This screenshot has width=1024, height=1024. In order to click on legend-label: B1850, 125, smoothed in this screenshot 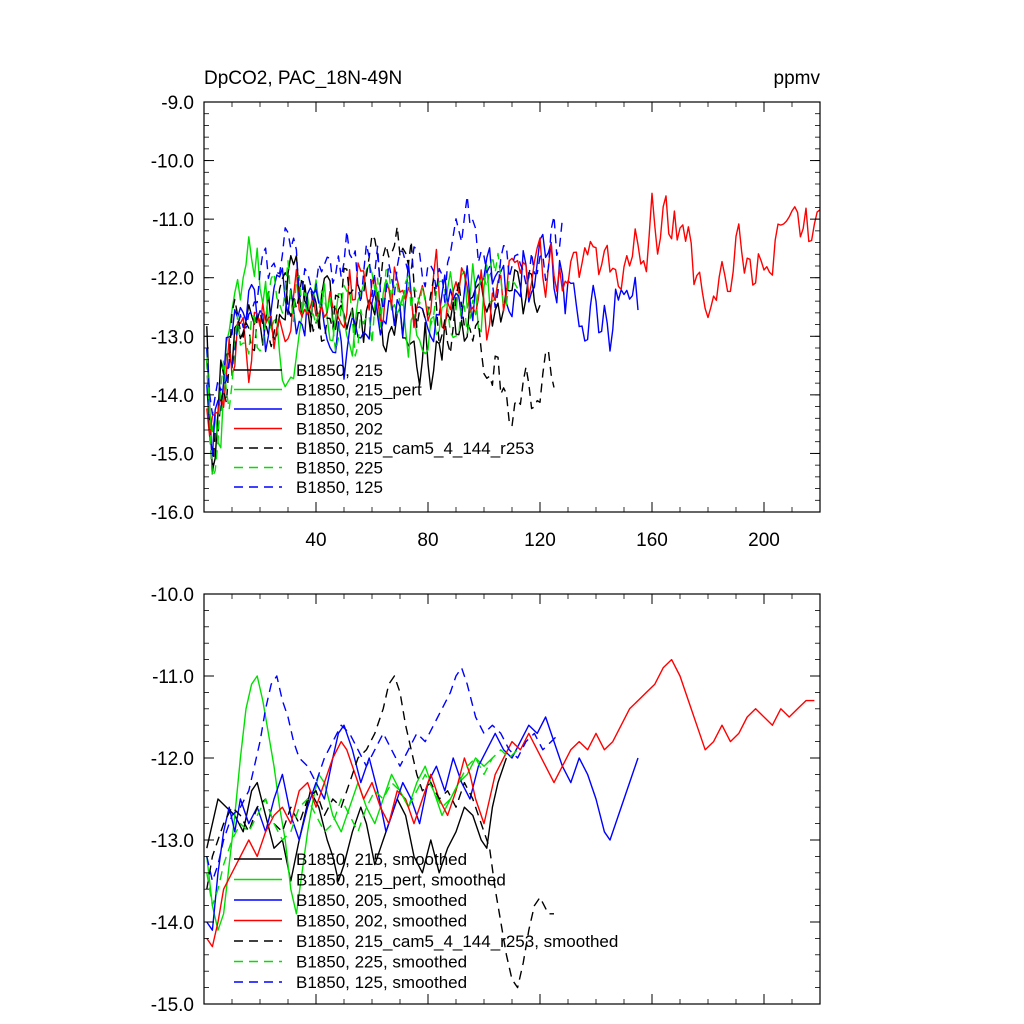, I will do `click(381, 982)`.